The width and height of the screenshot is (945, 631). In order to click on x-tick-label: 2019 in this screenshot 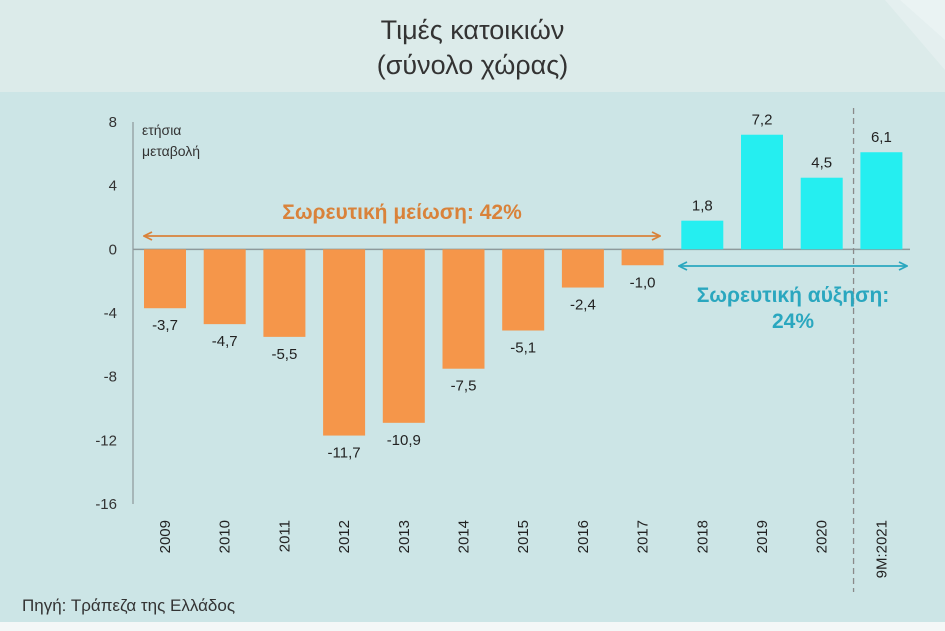, I will do `click(762, 536)`.